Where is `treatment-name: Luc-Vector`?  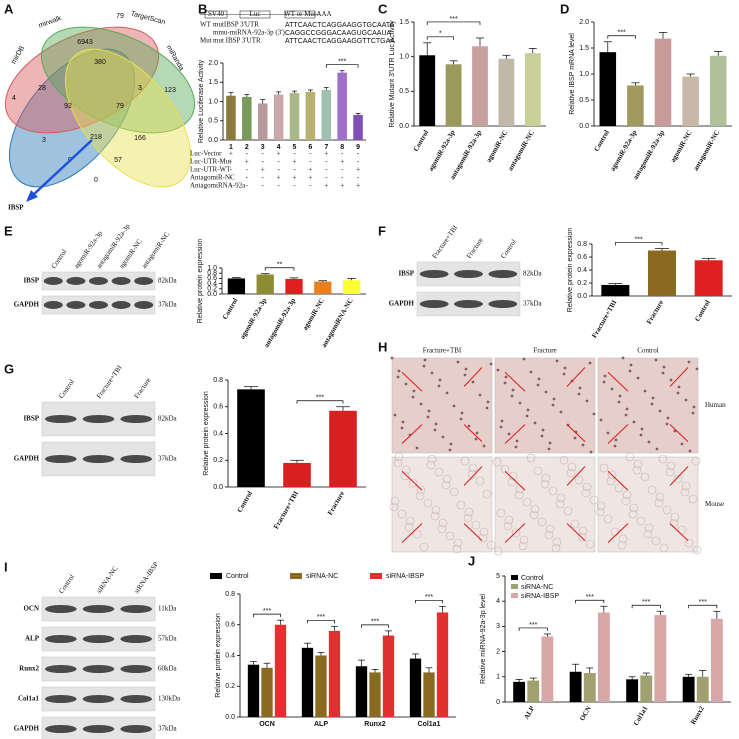 treatment-name: Luc-Vector is located at coordinates (206, 154).